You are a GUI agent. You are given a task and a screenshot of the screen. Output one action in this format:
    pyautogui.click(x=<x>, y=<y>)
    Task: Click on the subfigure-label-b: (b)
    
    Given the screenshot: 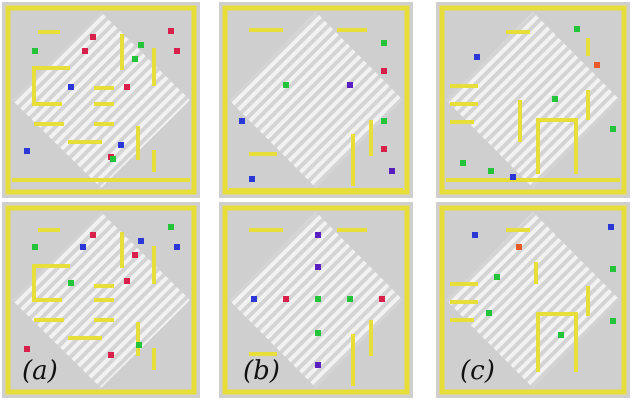 What is the action you would take?
    pyautogui.click(x=261, y=371)
    